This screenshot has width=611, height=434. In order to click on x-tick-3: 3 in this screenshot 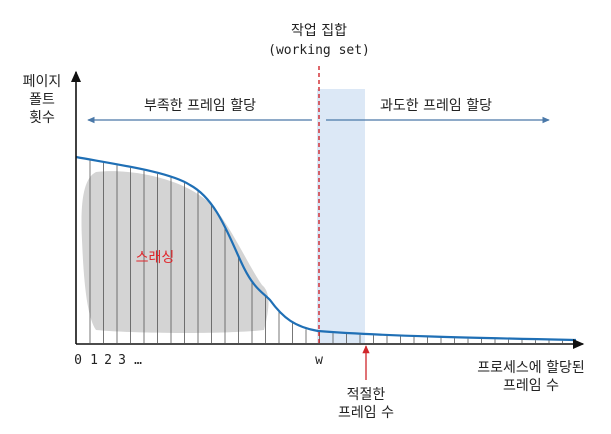, I will do `click(122, 360)`.